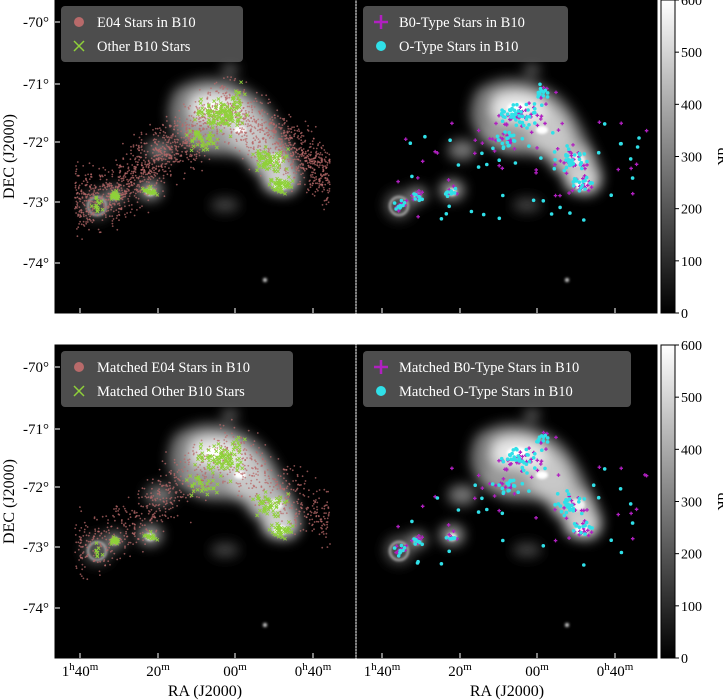  Describe the element at coordinates (79, 22) in the screenshot. I see `legend-circle-icon` at that location.